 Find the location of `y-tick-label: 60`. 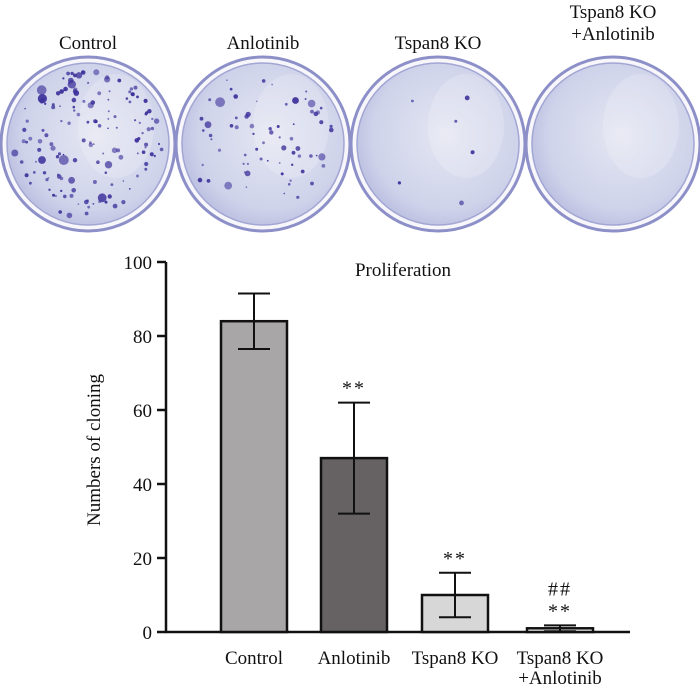

y-tick-label: 60 is located at coordinates (142, 411).